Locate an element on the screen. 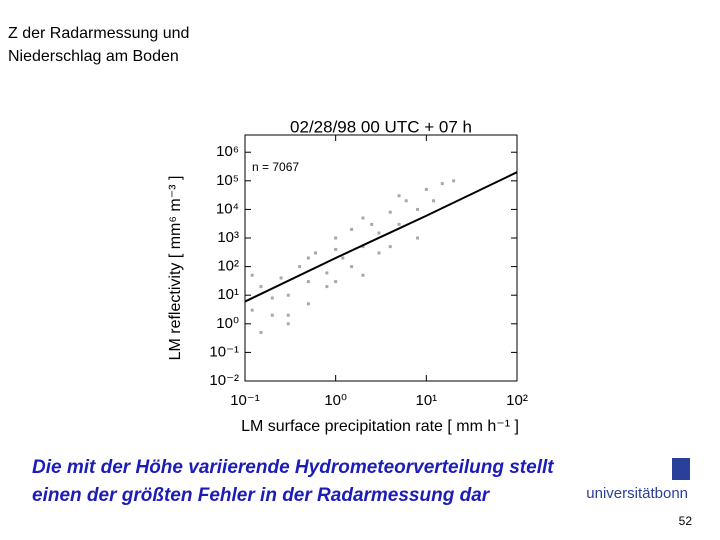 The image size is (720, 540). y-tick-label: 10⁻¹ is located at coordinates (224, 351).